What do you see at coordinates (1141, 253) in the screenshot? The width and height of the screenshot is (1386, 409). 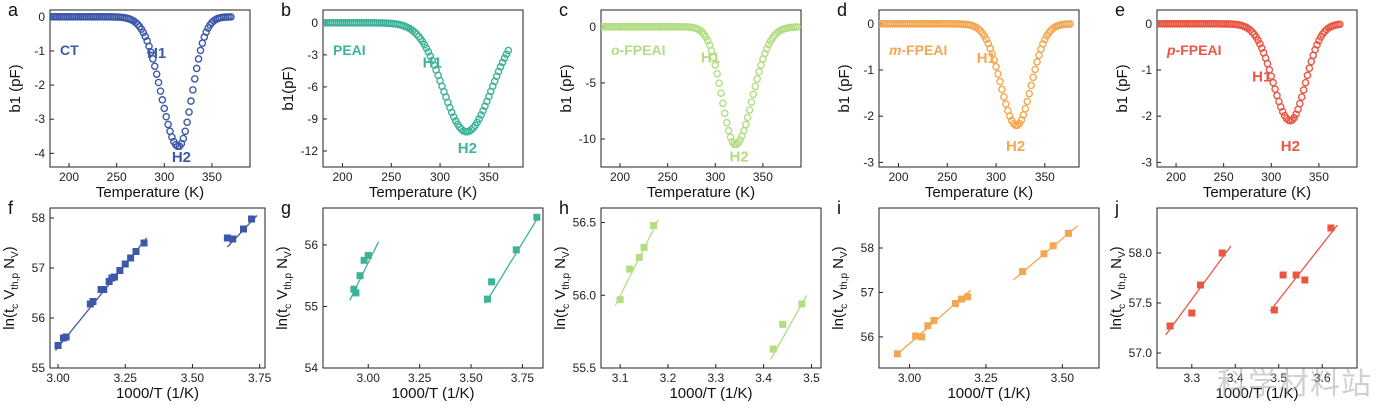 I see `y-tick-label: 58.0` at bounding box center [1141, 253].